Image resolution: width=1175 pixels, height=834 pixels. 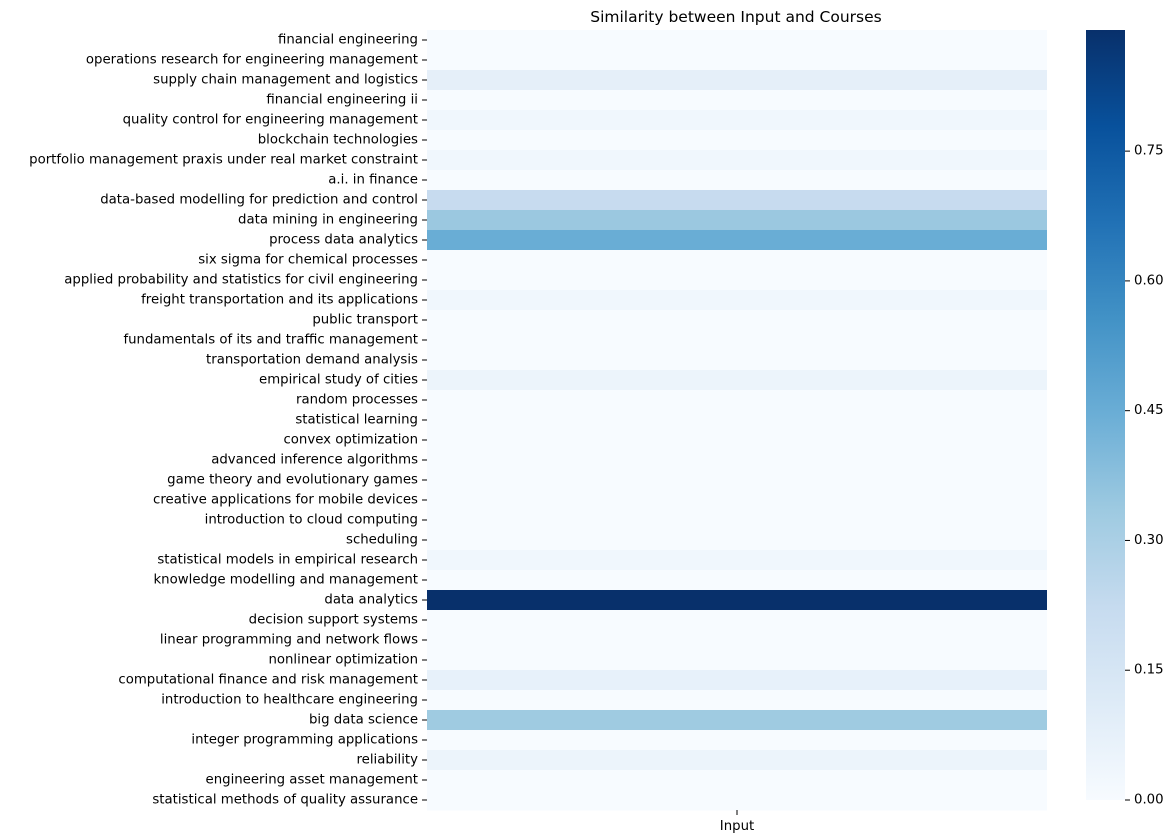 I want to click on row-label: linear programming and network flows, so click(x=289, y=640).